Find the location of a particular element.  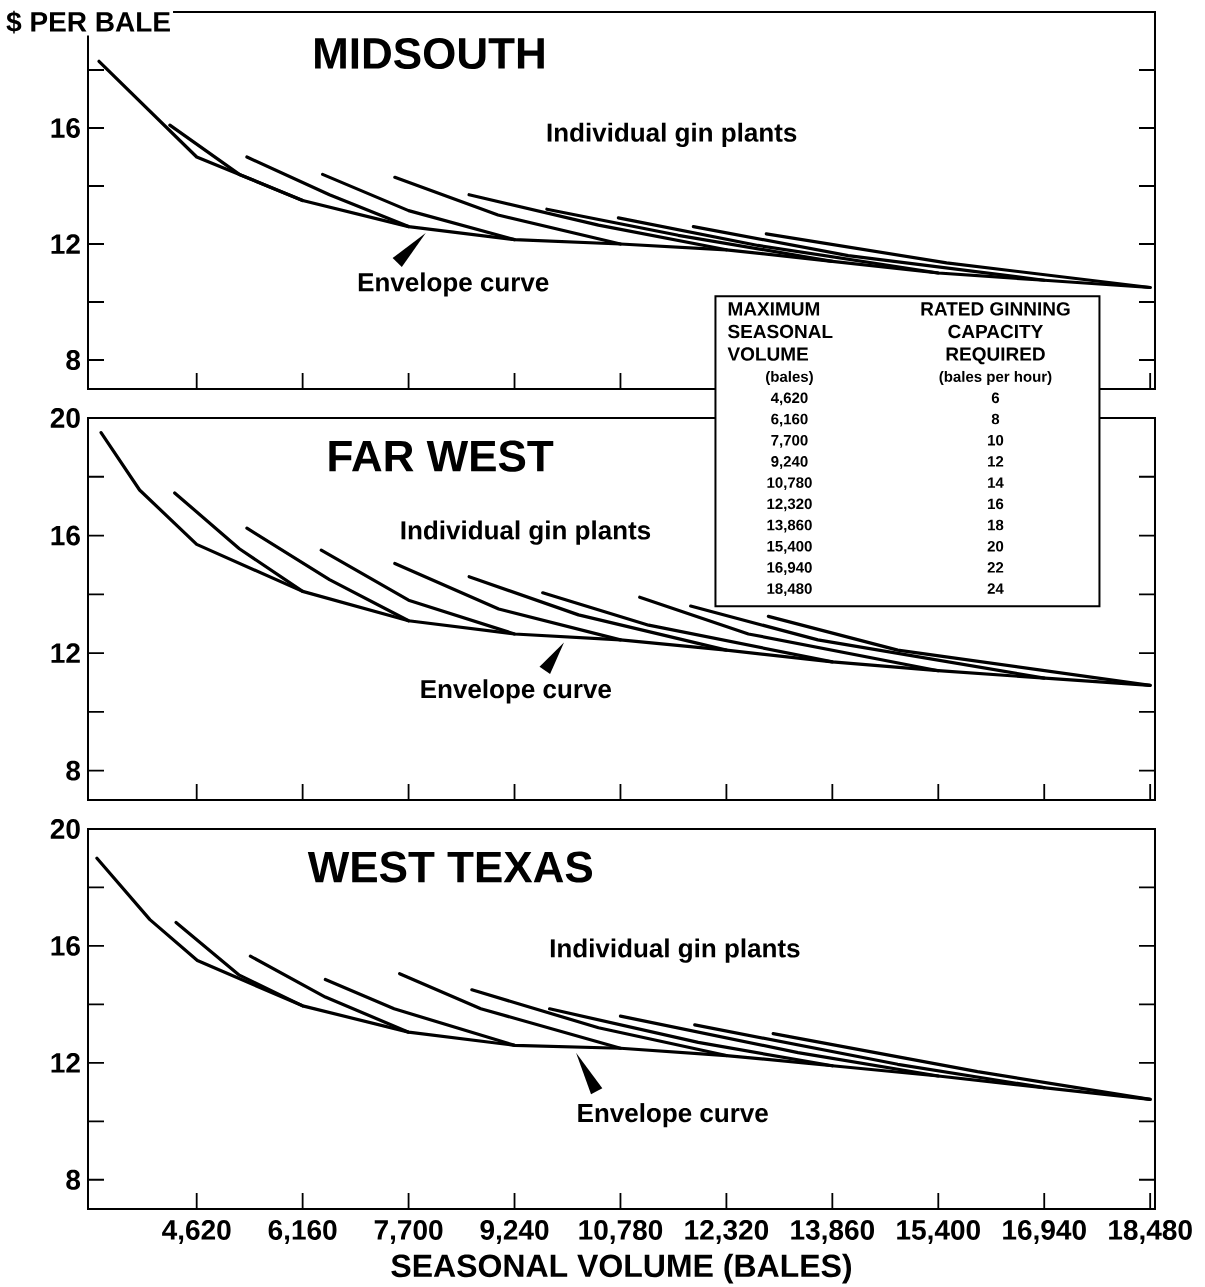

chart-title: MIDSOUTH is located at coordinates (429, 53).